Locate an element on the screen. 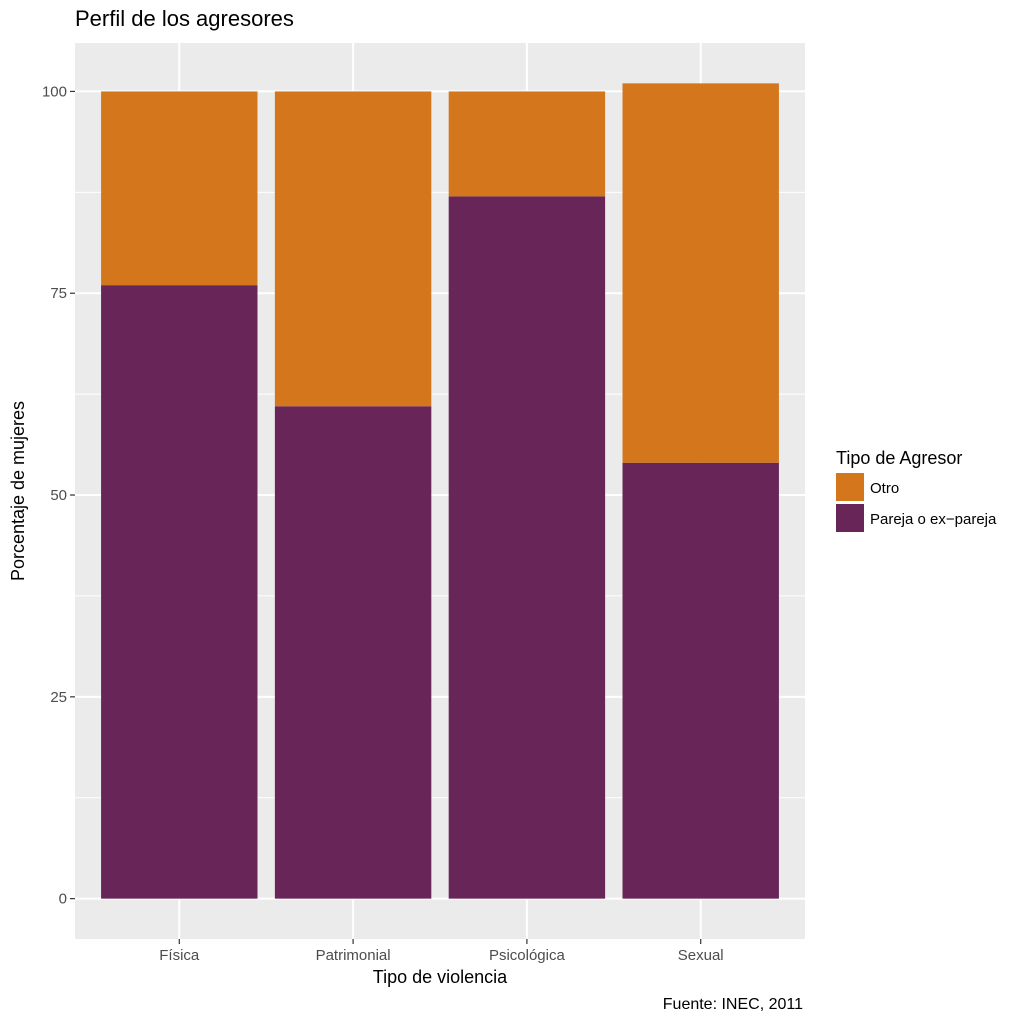 The height and width of the screenshot is (1024, 1024). legend-label: Pareja o ex−pareja is located at coordinates (933, 519).